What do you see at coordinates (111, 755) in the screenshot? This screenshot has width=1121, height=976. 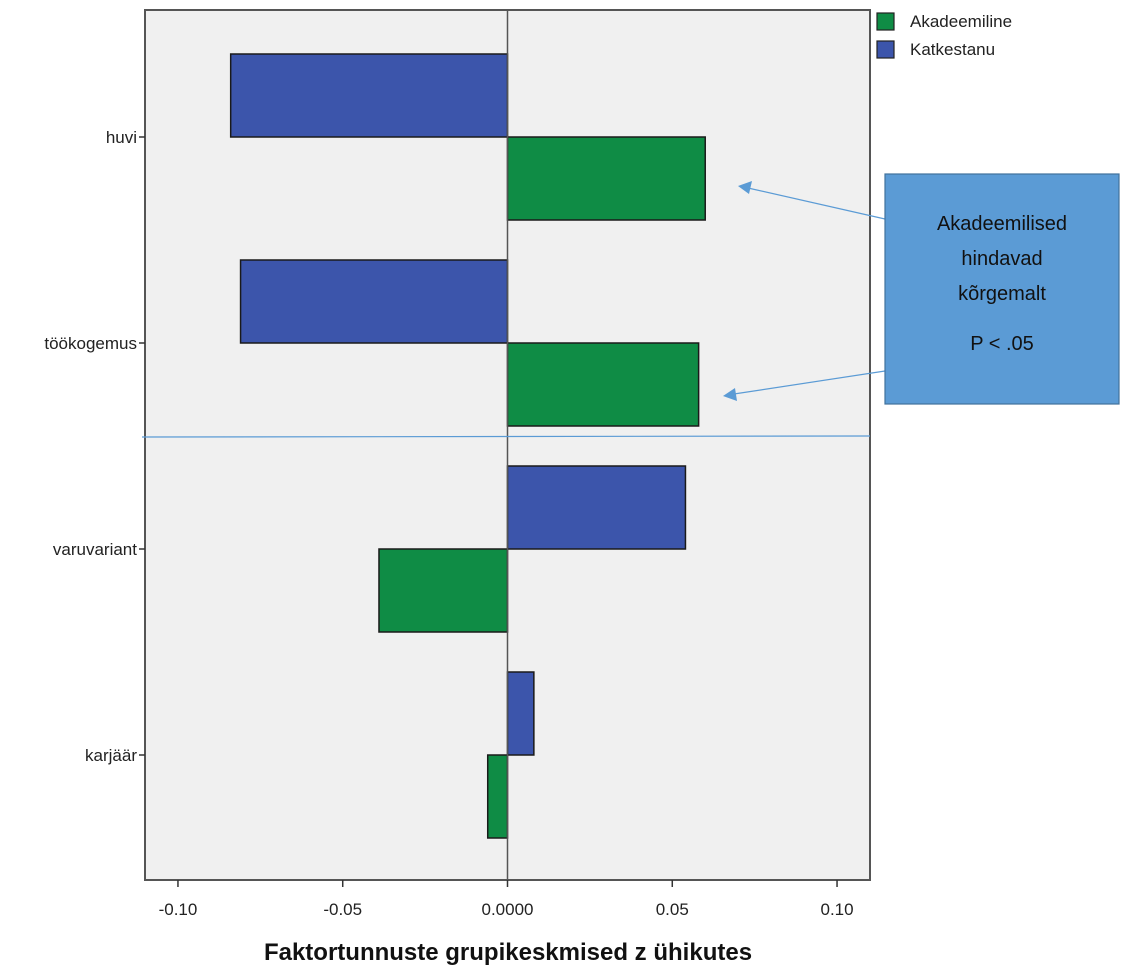 I see `y-tick-label-karjaar: karjäär` at bounding box center [111, 755].